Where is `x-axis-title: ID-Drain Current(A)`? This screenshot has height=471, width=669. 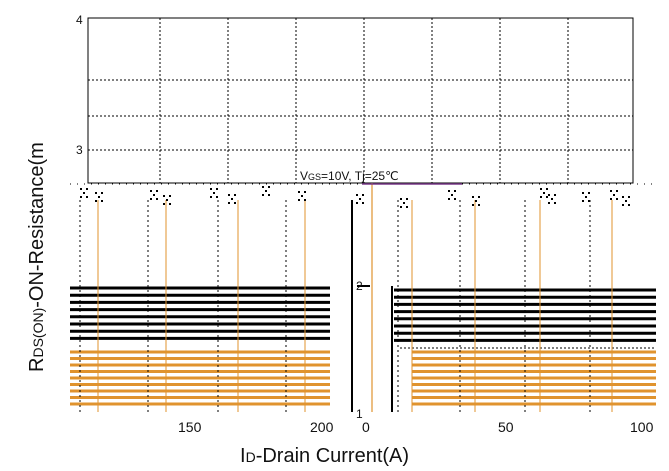
x-axis-title: ID-Drain Current(A) is located at coordinates (324, 456).